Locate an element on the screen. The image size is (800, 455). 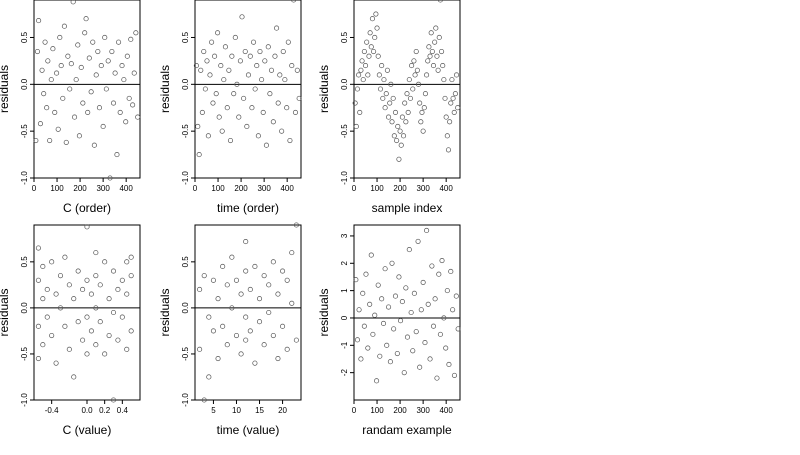
y-tick-label: 3 is located at coordinates (344, 235).